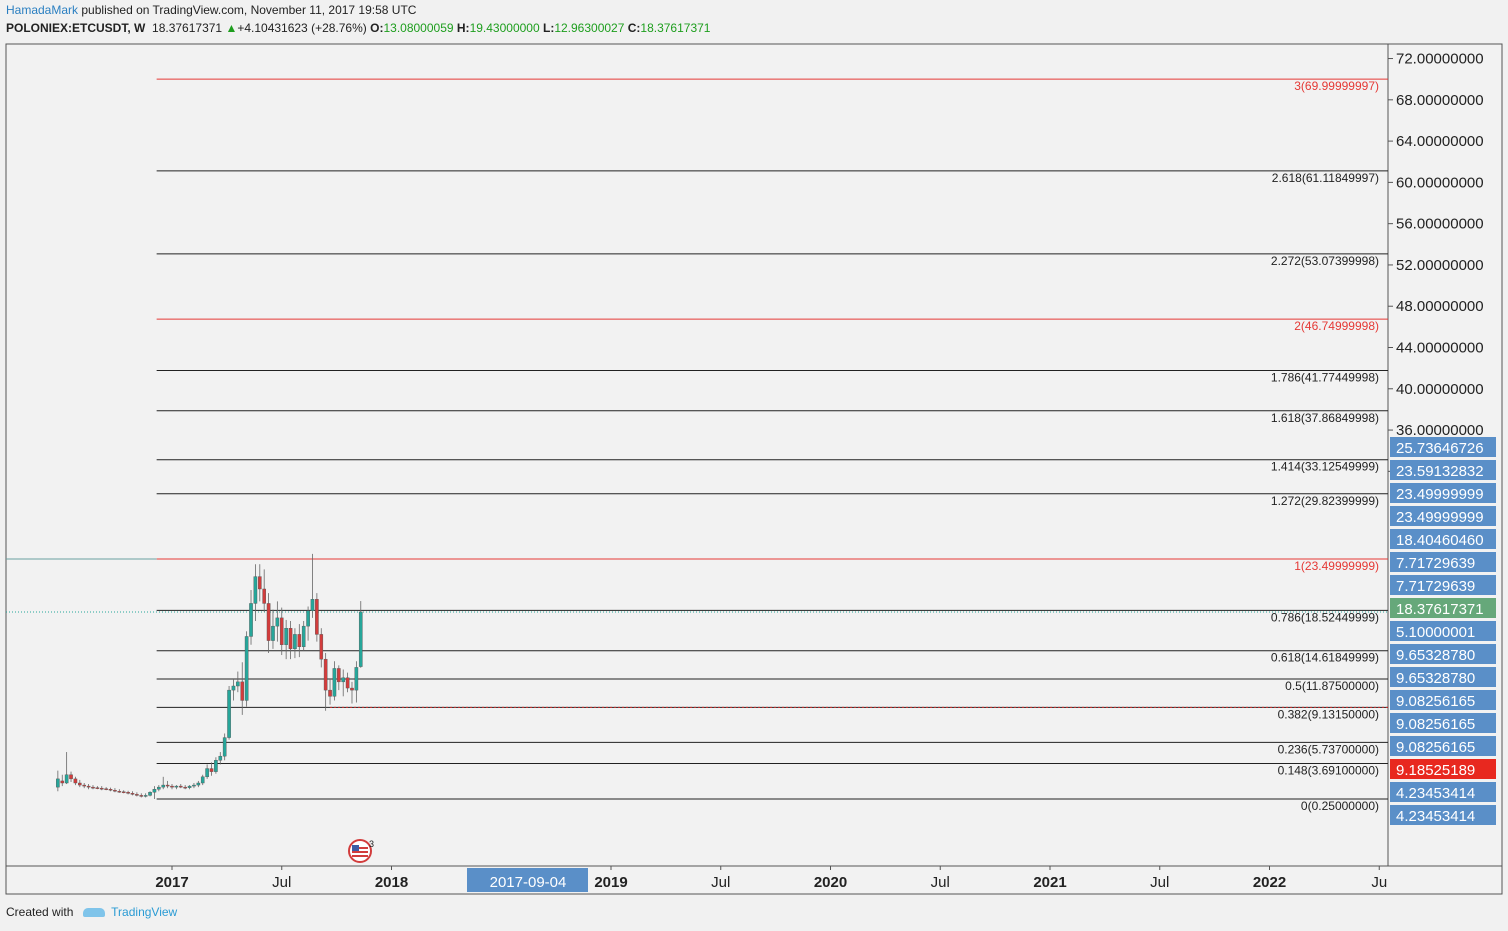 The image size is (1508, 931). What do you see at coordinates (1440, 494) in the screenshot?
I see `price-tag-label: 23.49999999` at bounding box center [1440, 494].